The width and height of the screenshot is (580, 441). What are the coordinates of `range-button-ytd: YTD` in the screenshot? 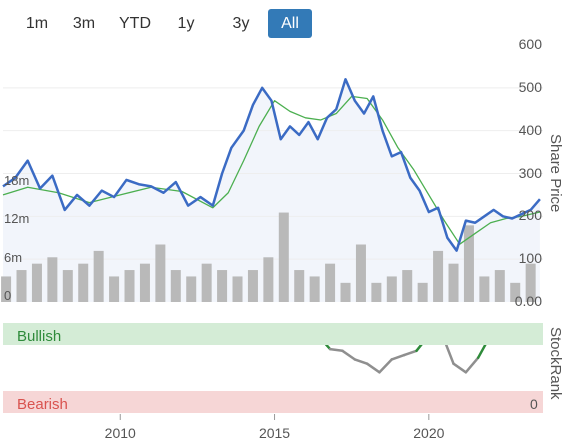 It's located at (135, 23).